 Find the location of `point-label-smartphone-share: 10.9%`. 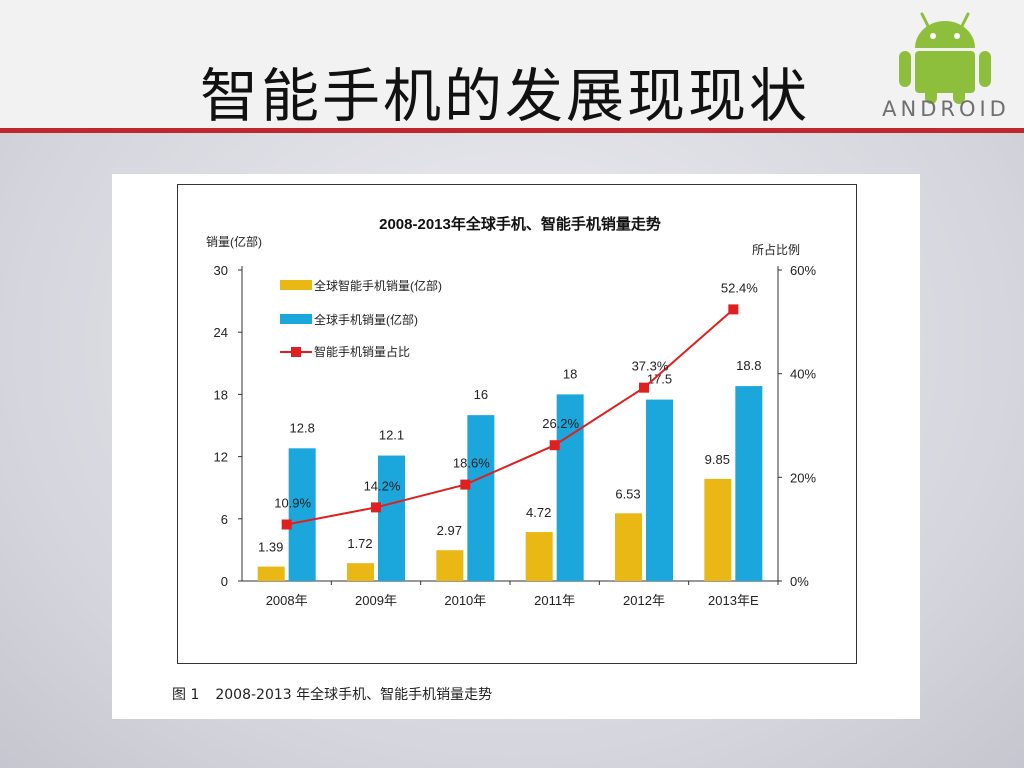

point-label-smartphone-share: 10.9% is located at coordinates (292, 503).